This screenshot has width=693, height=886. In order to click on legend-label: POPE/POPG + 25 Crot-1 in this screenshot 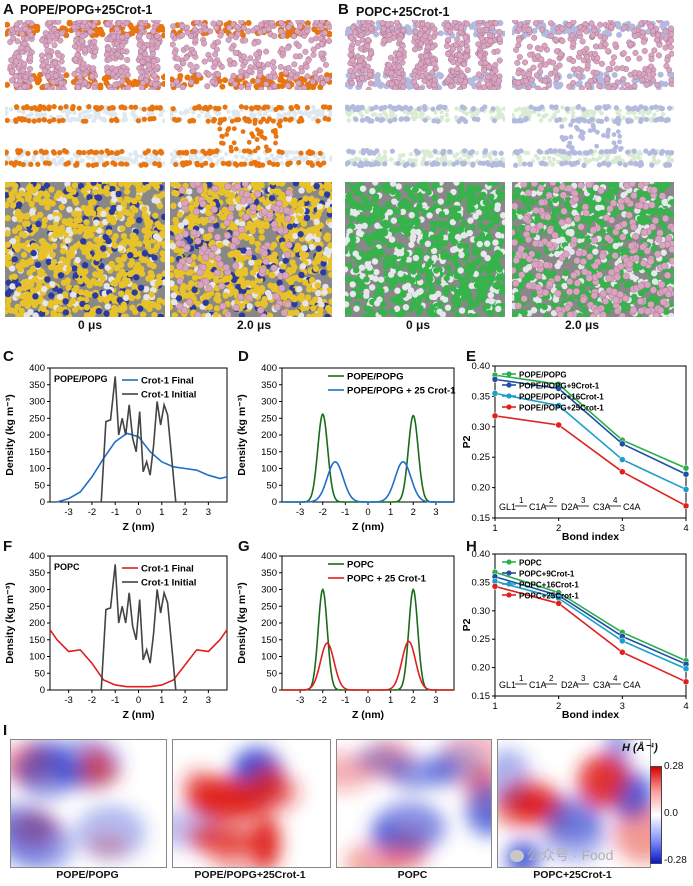, I will do `click(401, 391)`.